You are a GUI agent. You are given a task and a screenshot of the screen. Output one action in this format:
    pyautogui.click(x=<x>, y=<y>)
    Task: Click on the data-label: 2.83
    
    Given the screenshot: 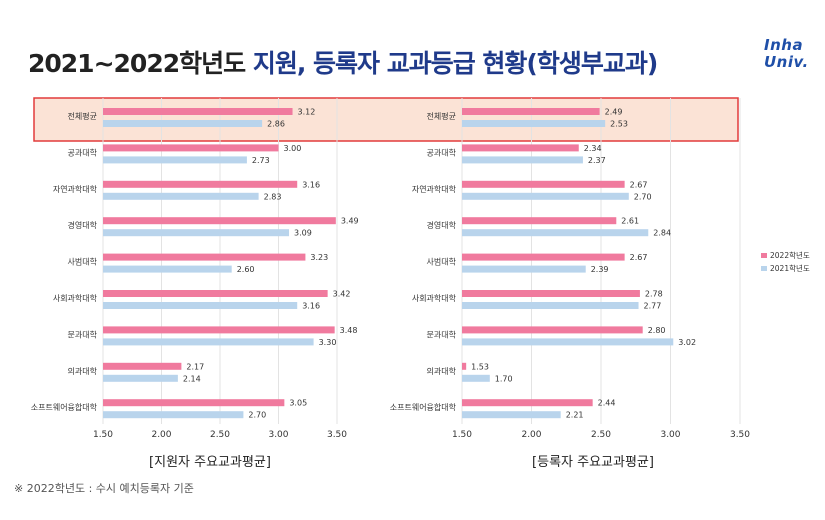 What is the action you would take?
    pyautogui.click(x=273, y=196)
    